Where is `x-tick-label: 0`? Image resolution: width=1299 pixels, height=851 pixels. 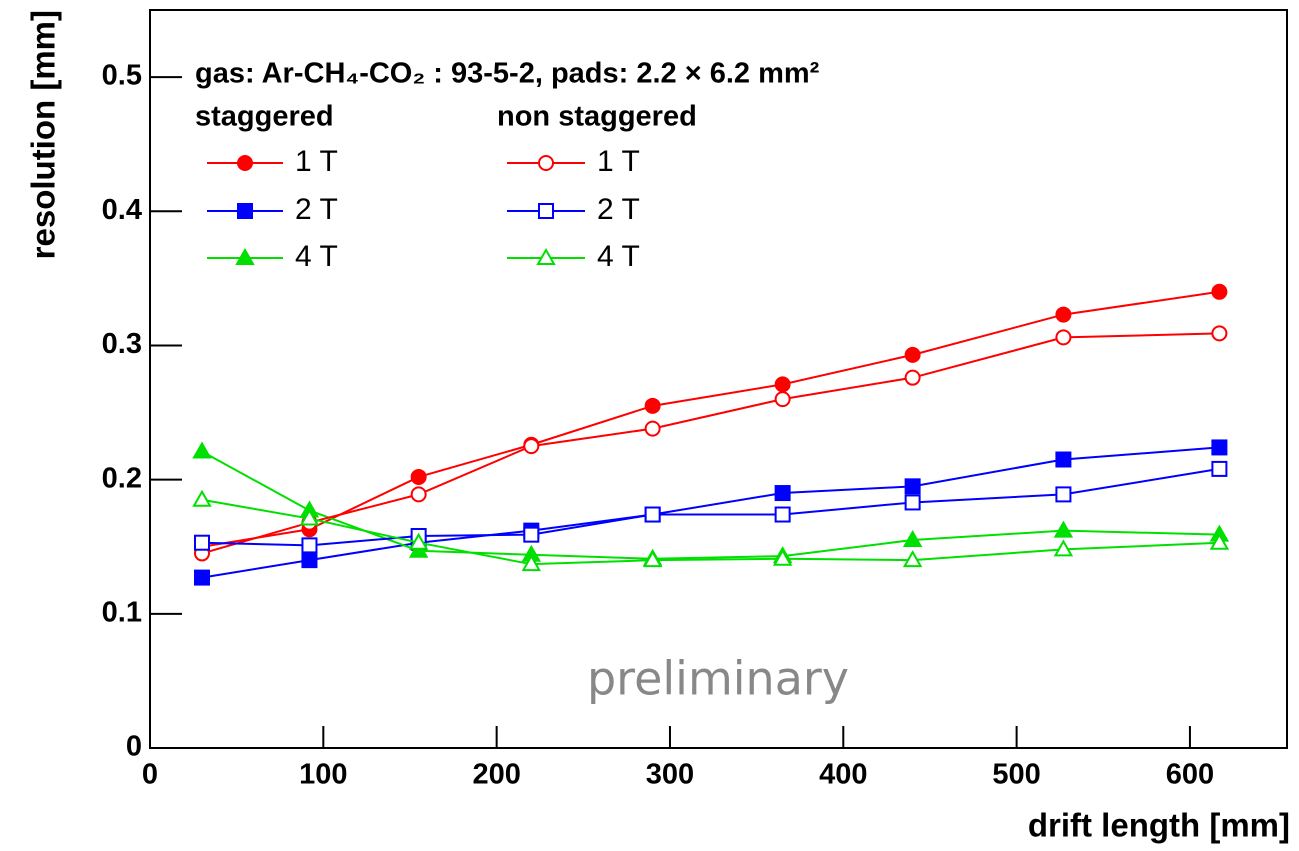
x-tick-label: 0 is located at coordinates (150, 775).